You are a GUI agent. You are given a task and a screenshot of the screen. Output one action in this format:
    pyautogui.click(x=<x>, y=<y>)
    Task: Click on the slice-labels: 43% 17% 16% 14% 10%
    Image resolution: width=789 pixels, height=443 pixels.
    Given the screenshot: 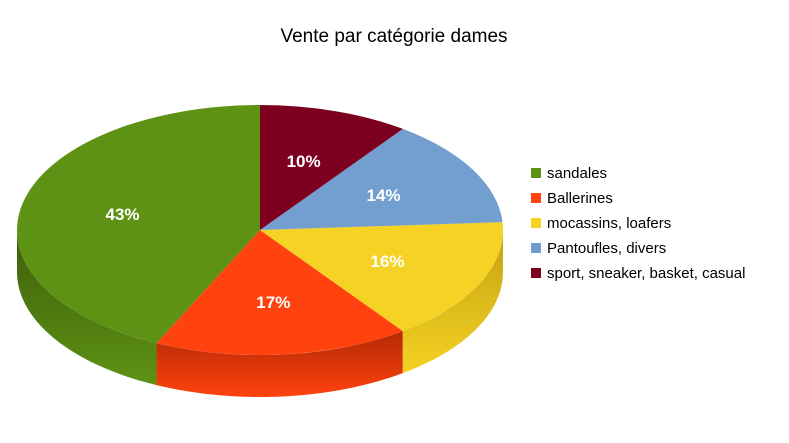 What is the action you would take?
    pyautogui.click(x=254, y=232)
    